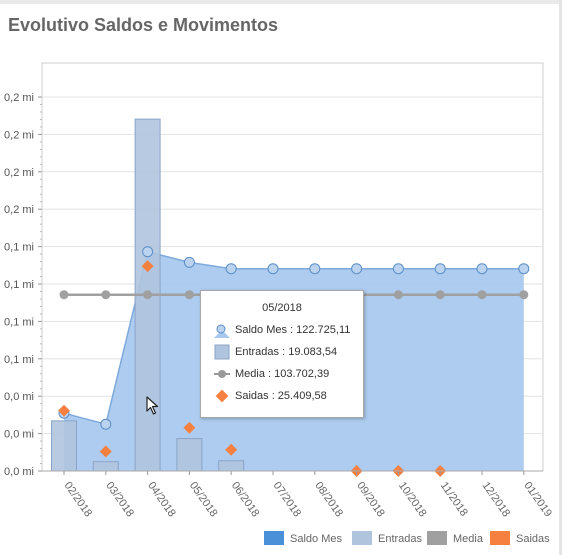 Image resolution: width=562 pixels, height=555 pixels. What do you see at coordinates (468, 539) in the screenshot?
I see `legend-label-media: Media` at bounding box center [468, 539].